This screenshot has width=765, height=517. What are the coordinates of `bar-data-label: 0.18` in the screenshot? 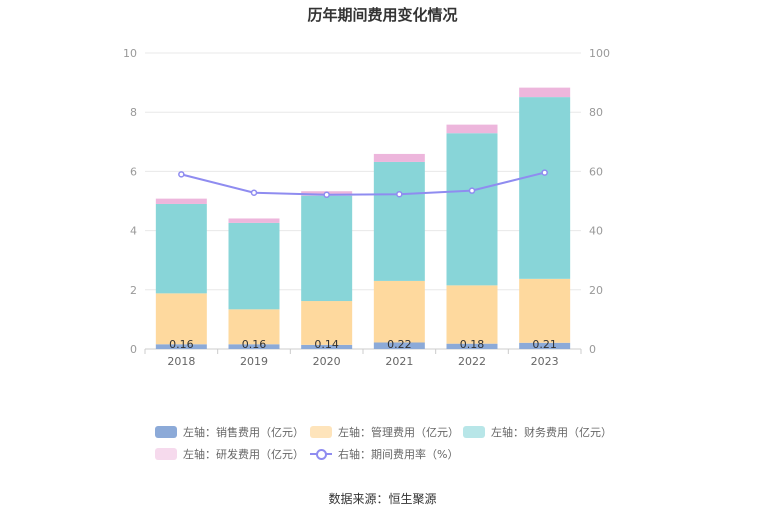 It's located at (472, 344).